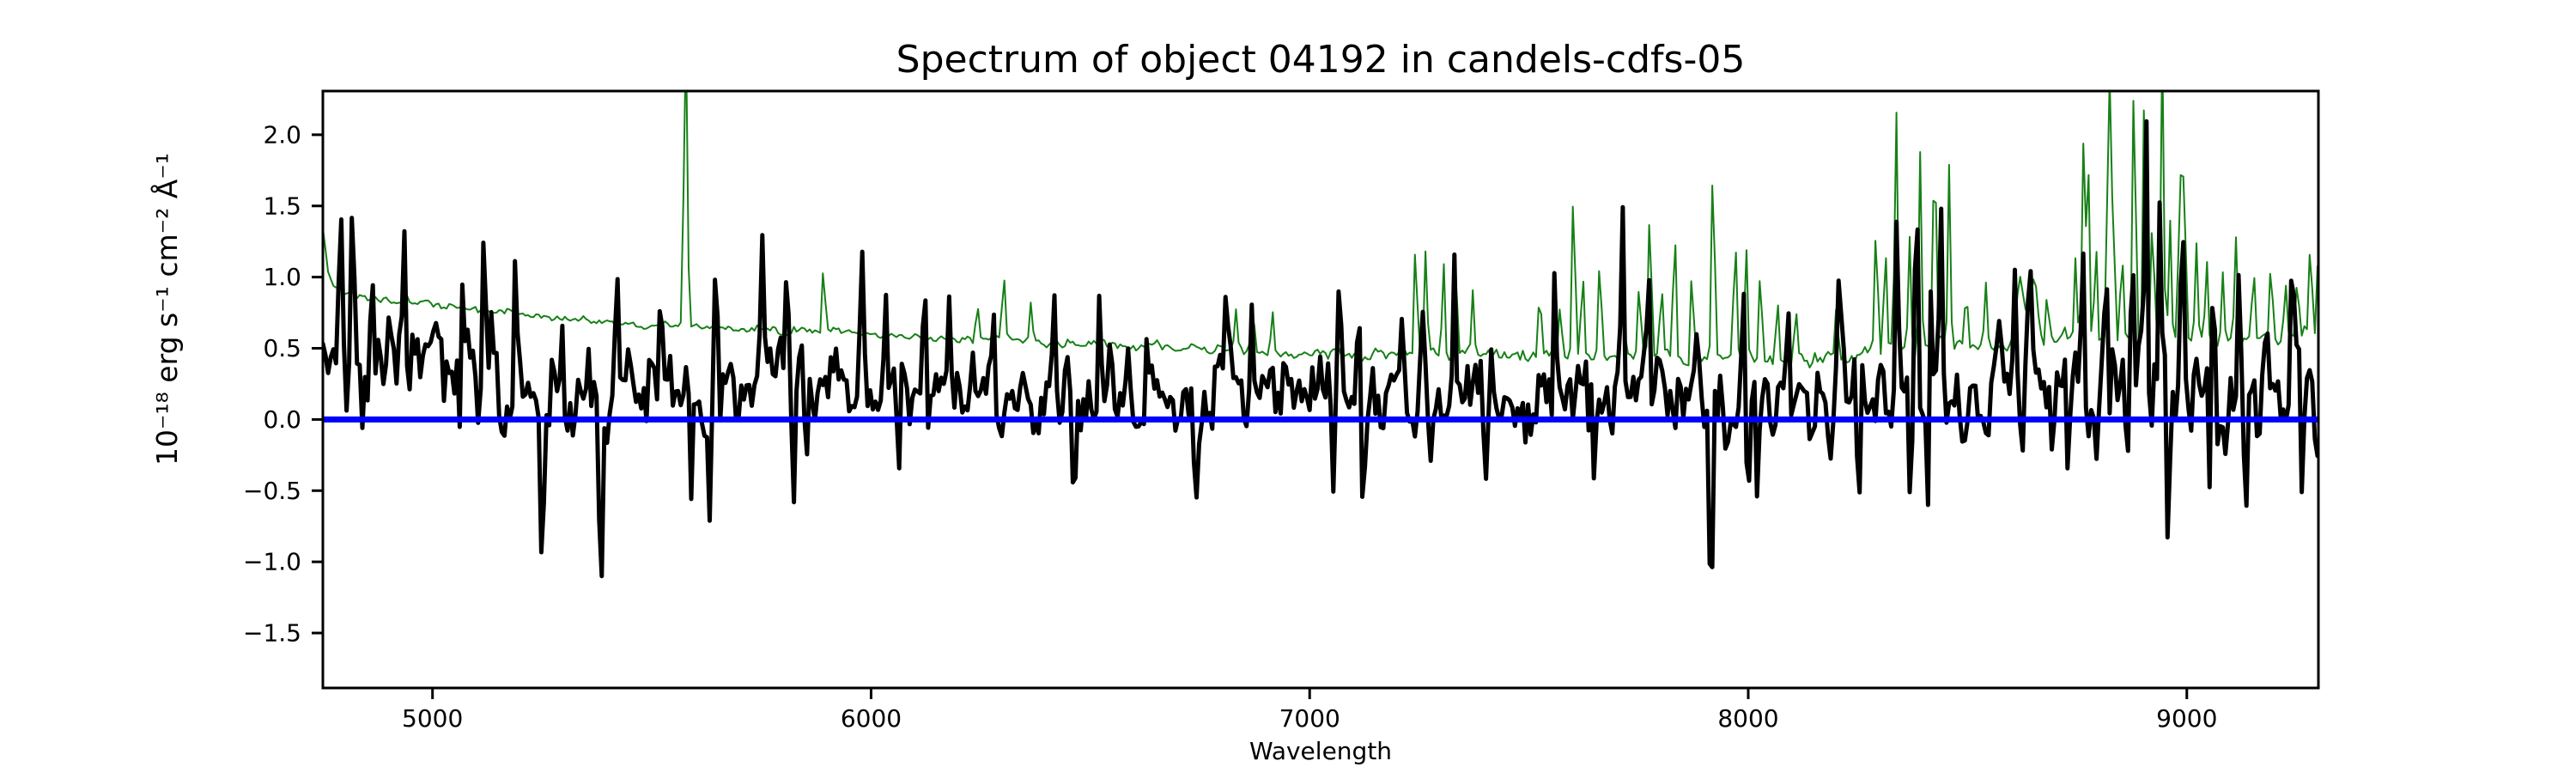 Image resolution: width=2576 pixels, height=773 pixels. I want to click on y-axis-label: 10⁻¹⁸ erg s⁻¹ cm⁻² Å⁻¹, so click(166, 309).